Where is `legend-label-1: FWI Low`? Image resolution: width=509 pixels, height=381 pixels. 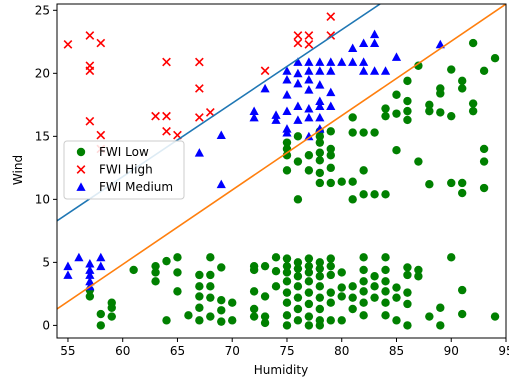 legend-label-1: FWI Low is located at coordinates (124, 152).